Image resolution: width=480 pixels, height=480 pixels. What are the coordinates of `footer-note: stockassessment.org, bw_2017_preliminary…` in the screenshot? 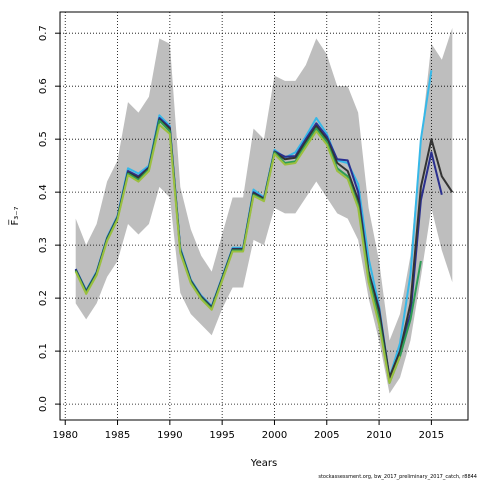 It's located at (397, 477).